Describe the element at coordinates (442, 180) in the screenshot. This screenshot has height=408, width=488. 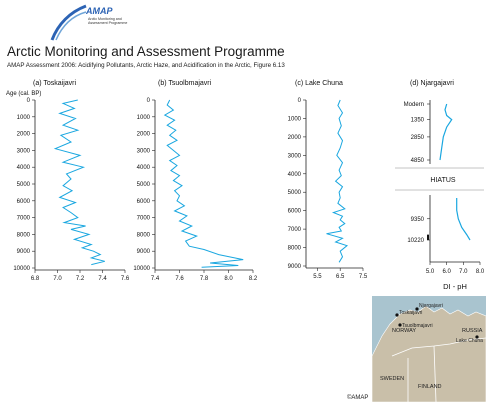
I see `hiatus-label: HIATUS` at that location.